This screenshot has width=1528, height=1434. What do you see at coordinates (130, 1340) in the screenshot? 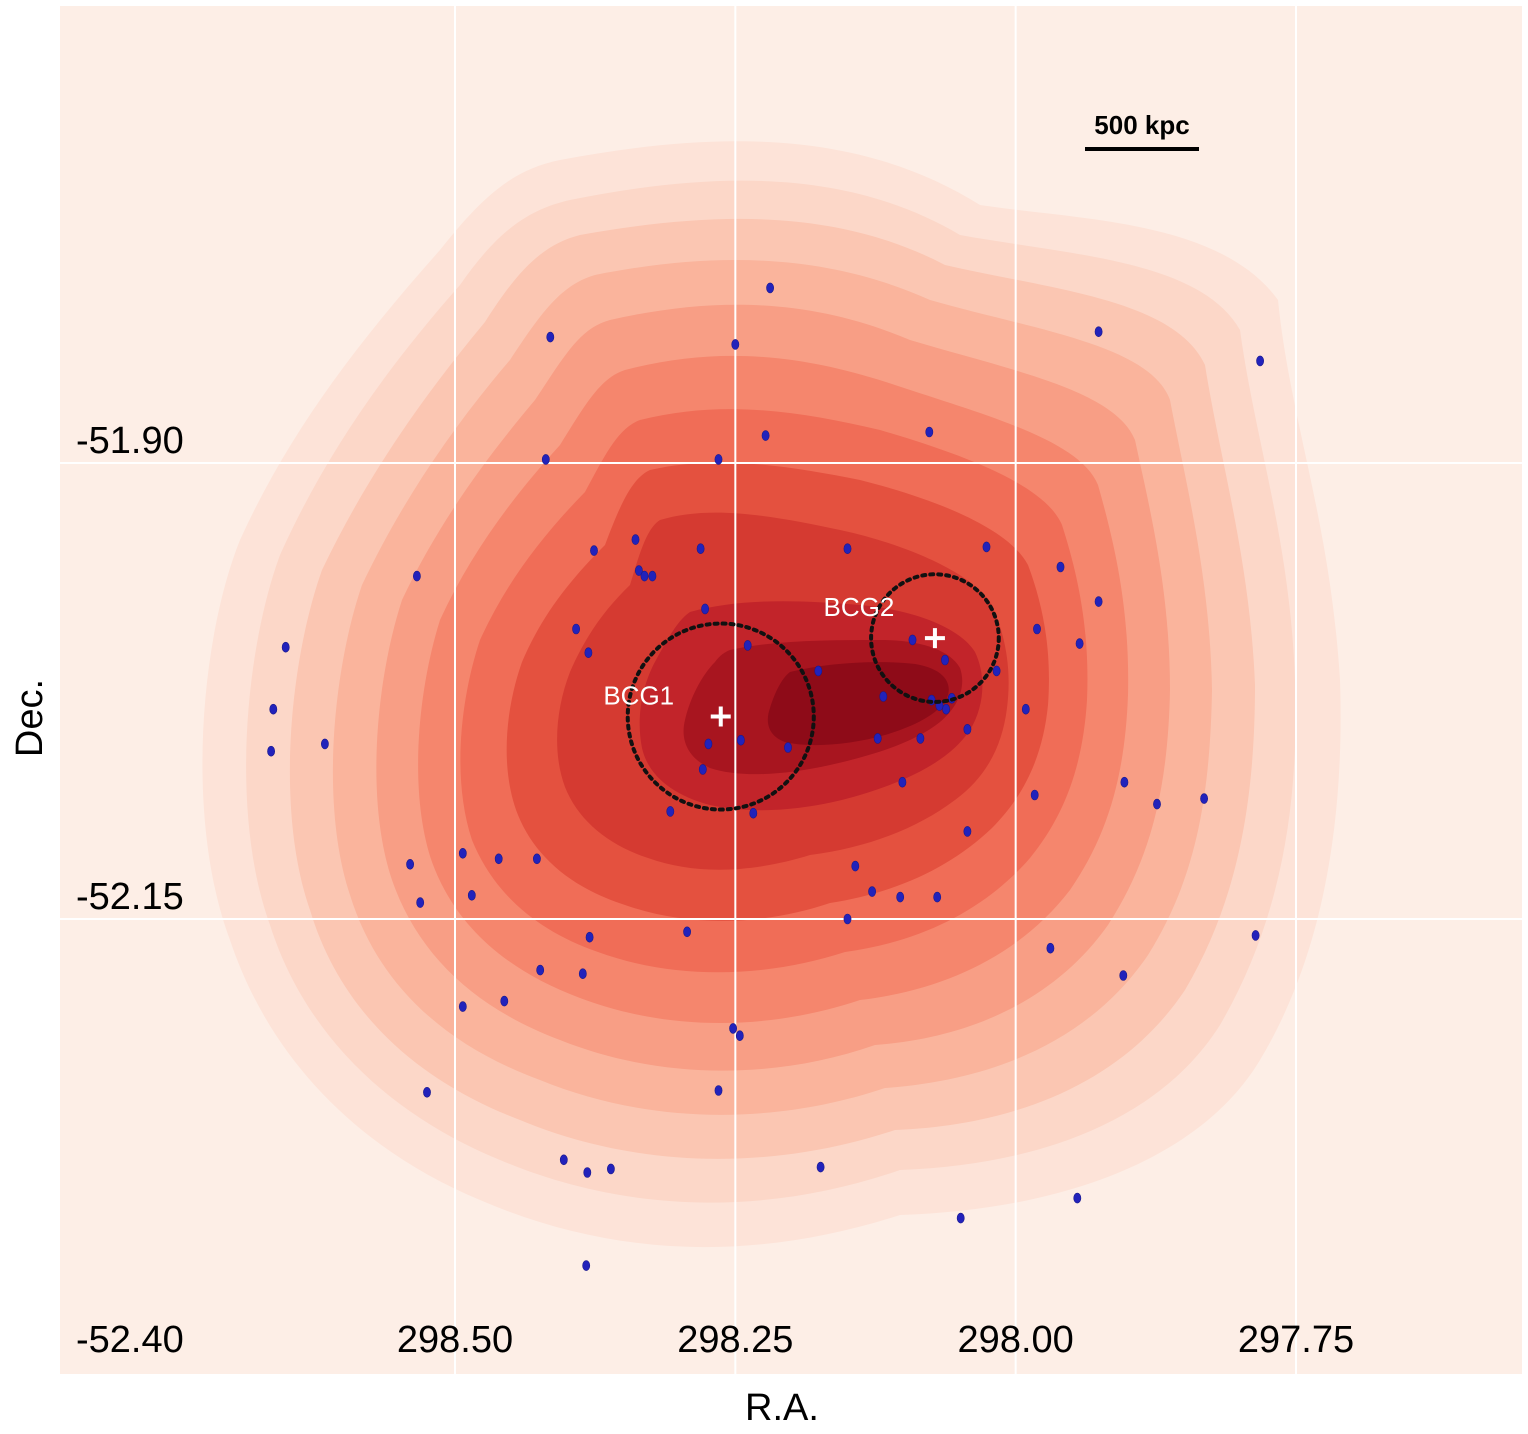
I see `y-tick-label: -52.40` at bounding box center [130, 1340].